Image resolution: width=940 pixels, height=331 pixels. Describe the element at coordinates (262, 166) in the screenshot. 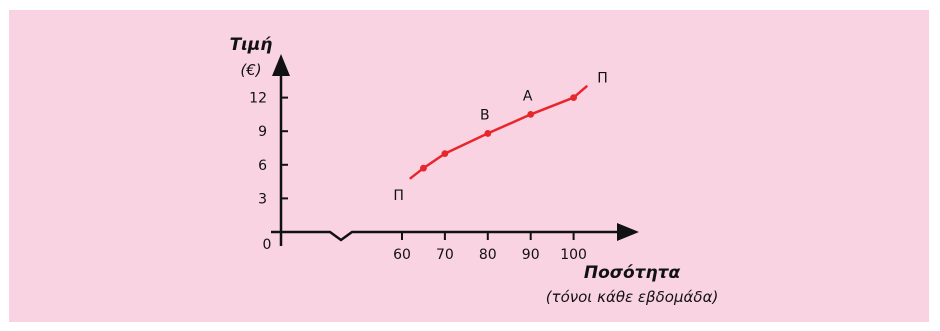

I see `y-tick-label-6: 6` at that location.